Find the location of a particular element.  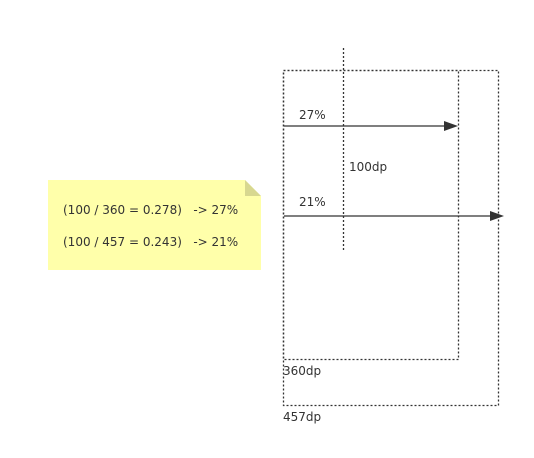

note-line-2: (100 / 457 = 0.243) -> 21% is located at coordinates (150, 242).